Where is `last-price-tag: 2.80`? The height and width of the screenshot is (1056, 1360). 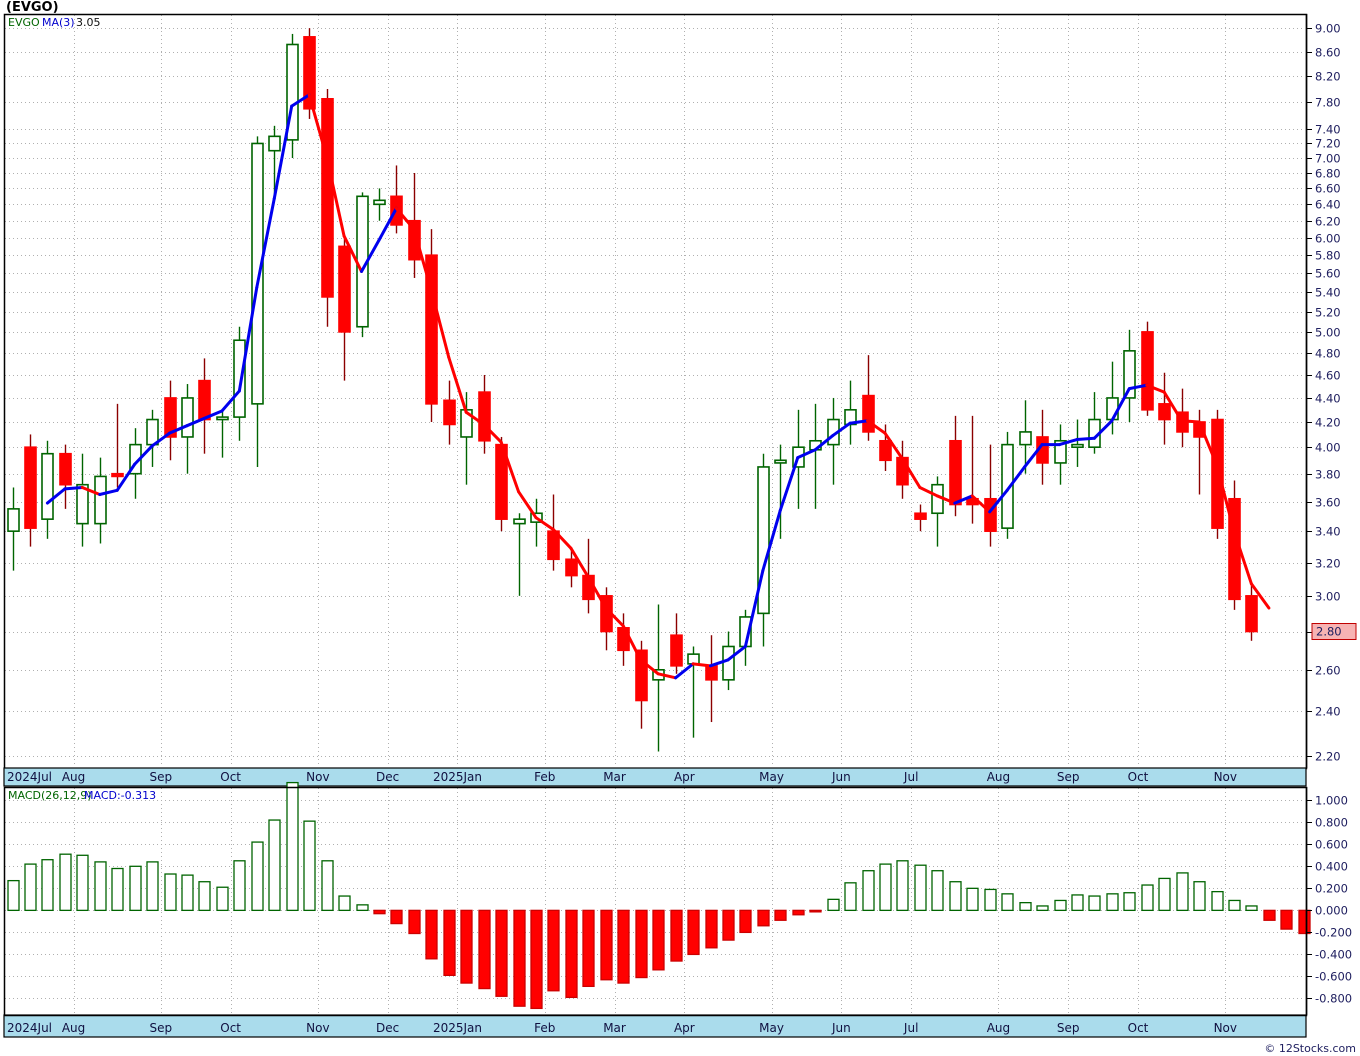 last-price-tag: 2.80 is located at coordinates (1334, 632).